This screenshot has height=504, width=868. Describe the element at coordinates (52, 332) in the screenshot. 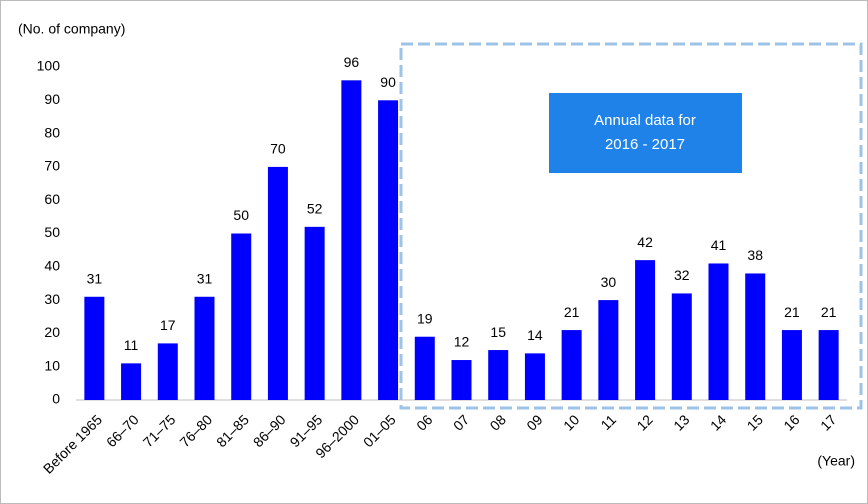

I see `y-tick-label: 20` at that location.